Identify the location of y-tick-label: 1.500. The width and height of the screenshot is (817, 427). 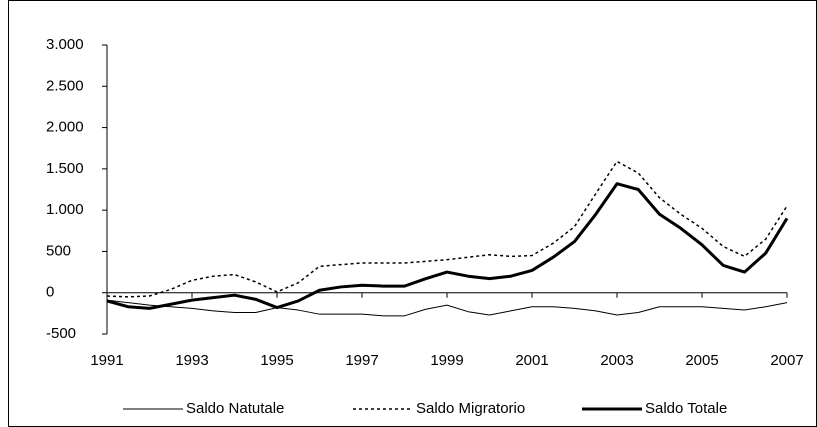
(65, 168).